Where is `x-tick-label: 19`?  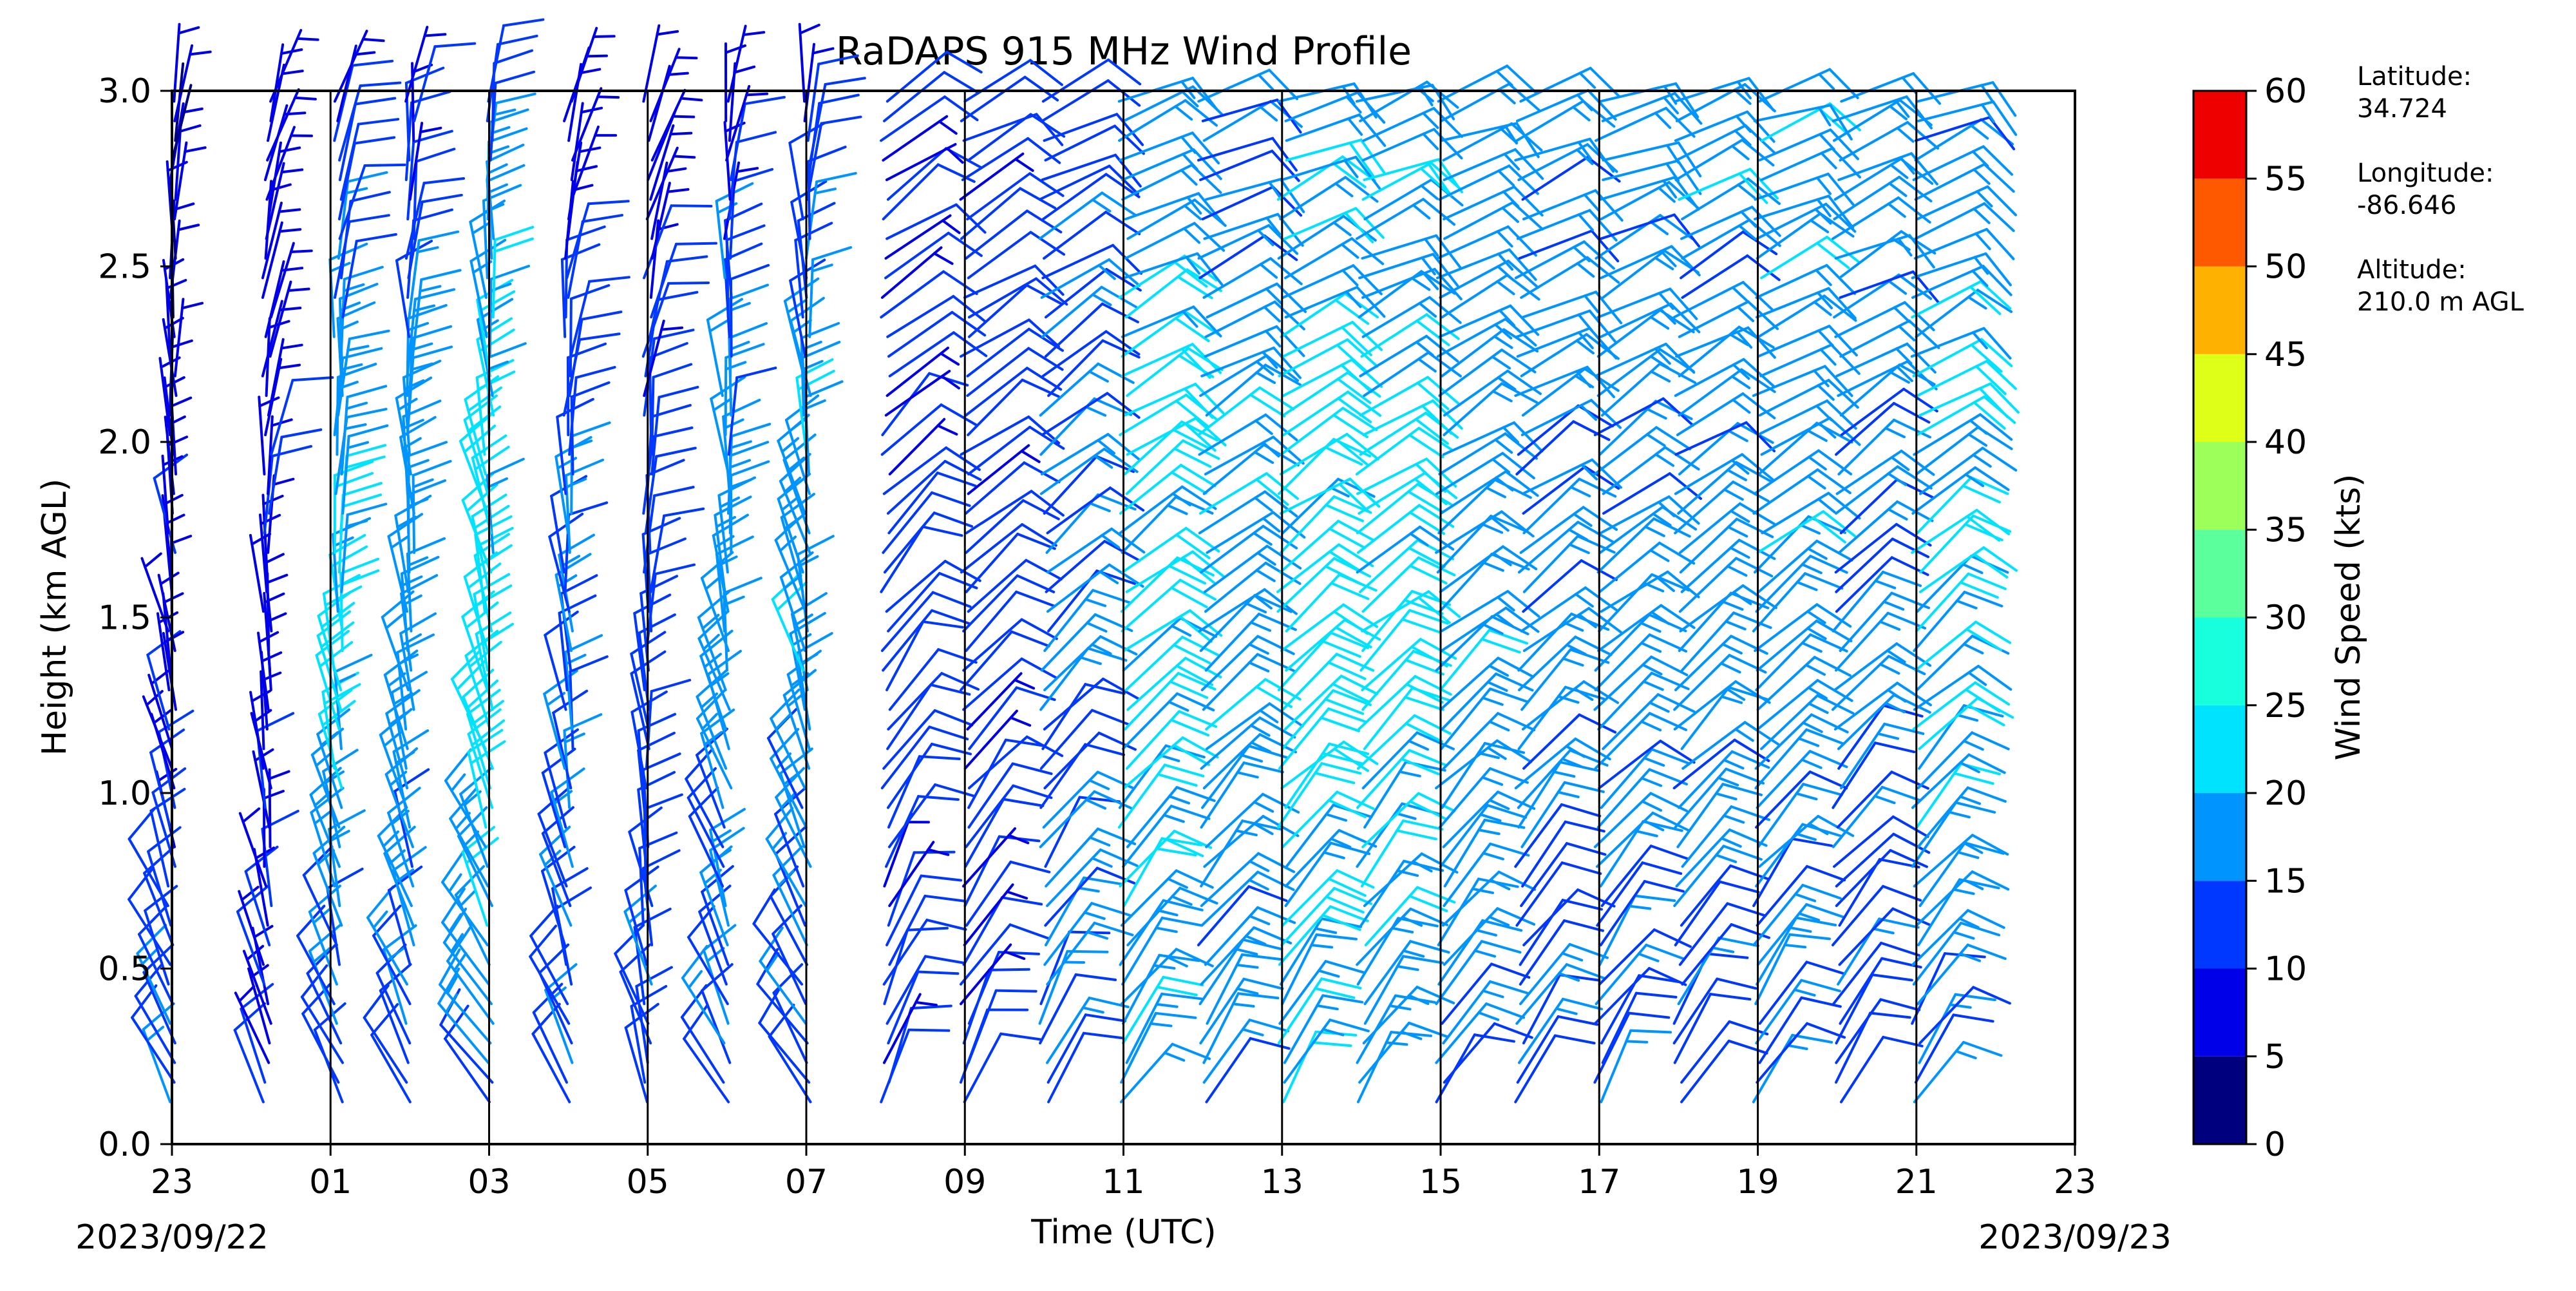
x-tick-label: 19 is located at coordinates (1758, 1182).